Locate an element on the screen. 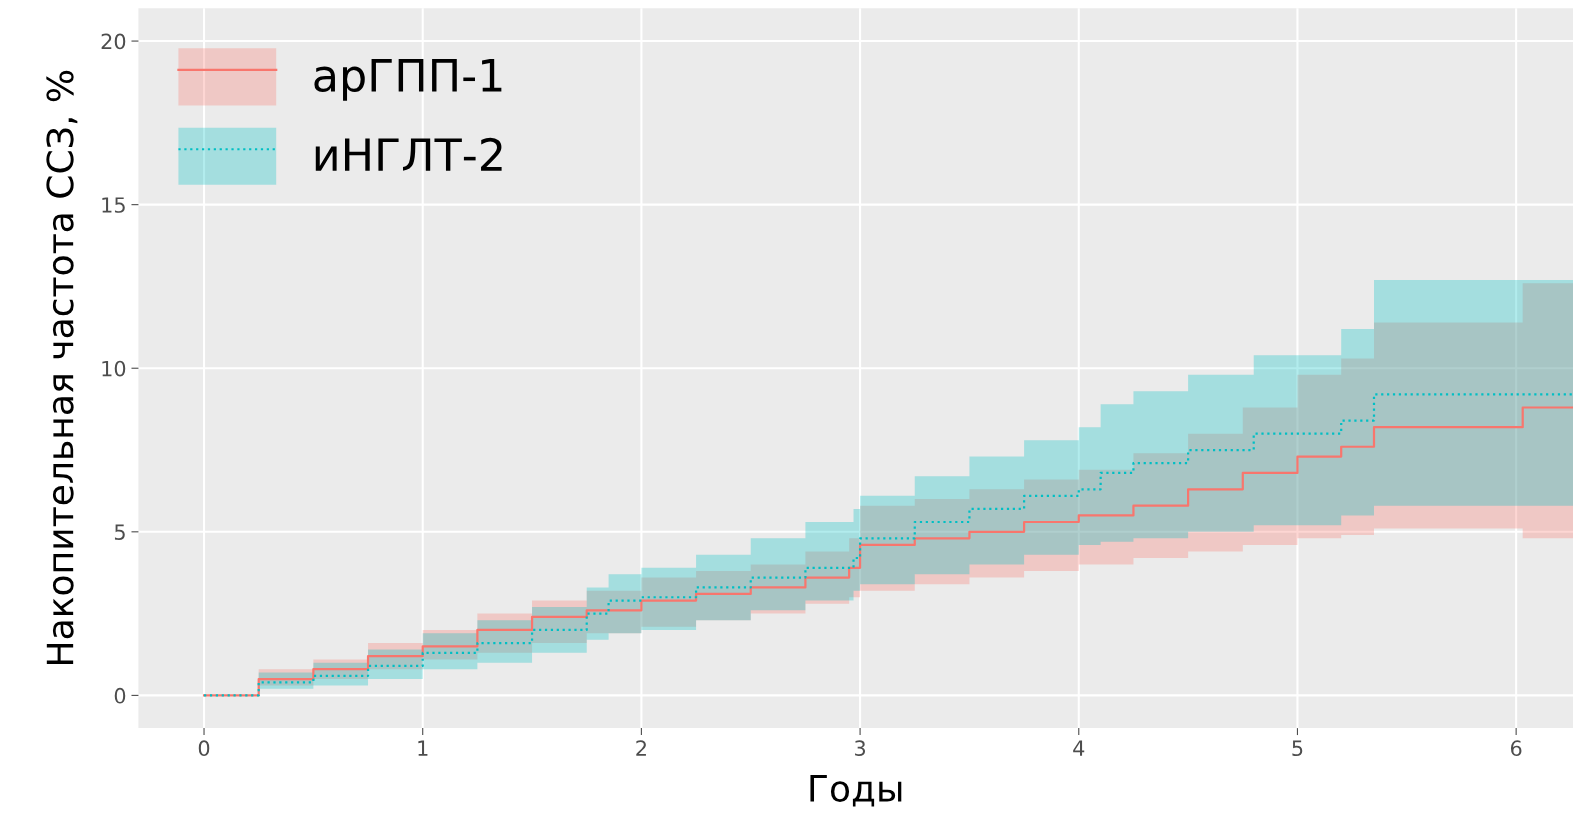  y-tick-label: 15 is located at coordinates (113, 205).